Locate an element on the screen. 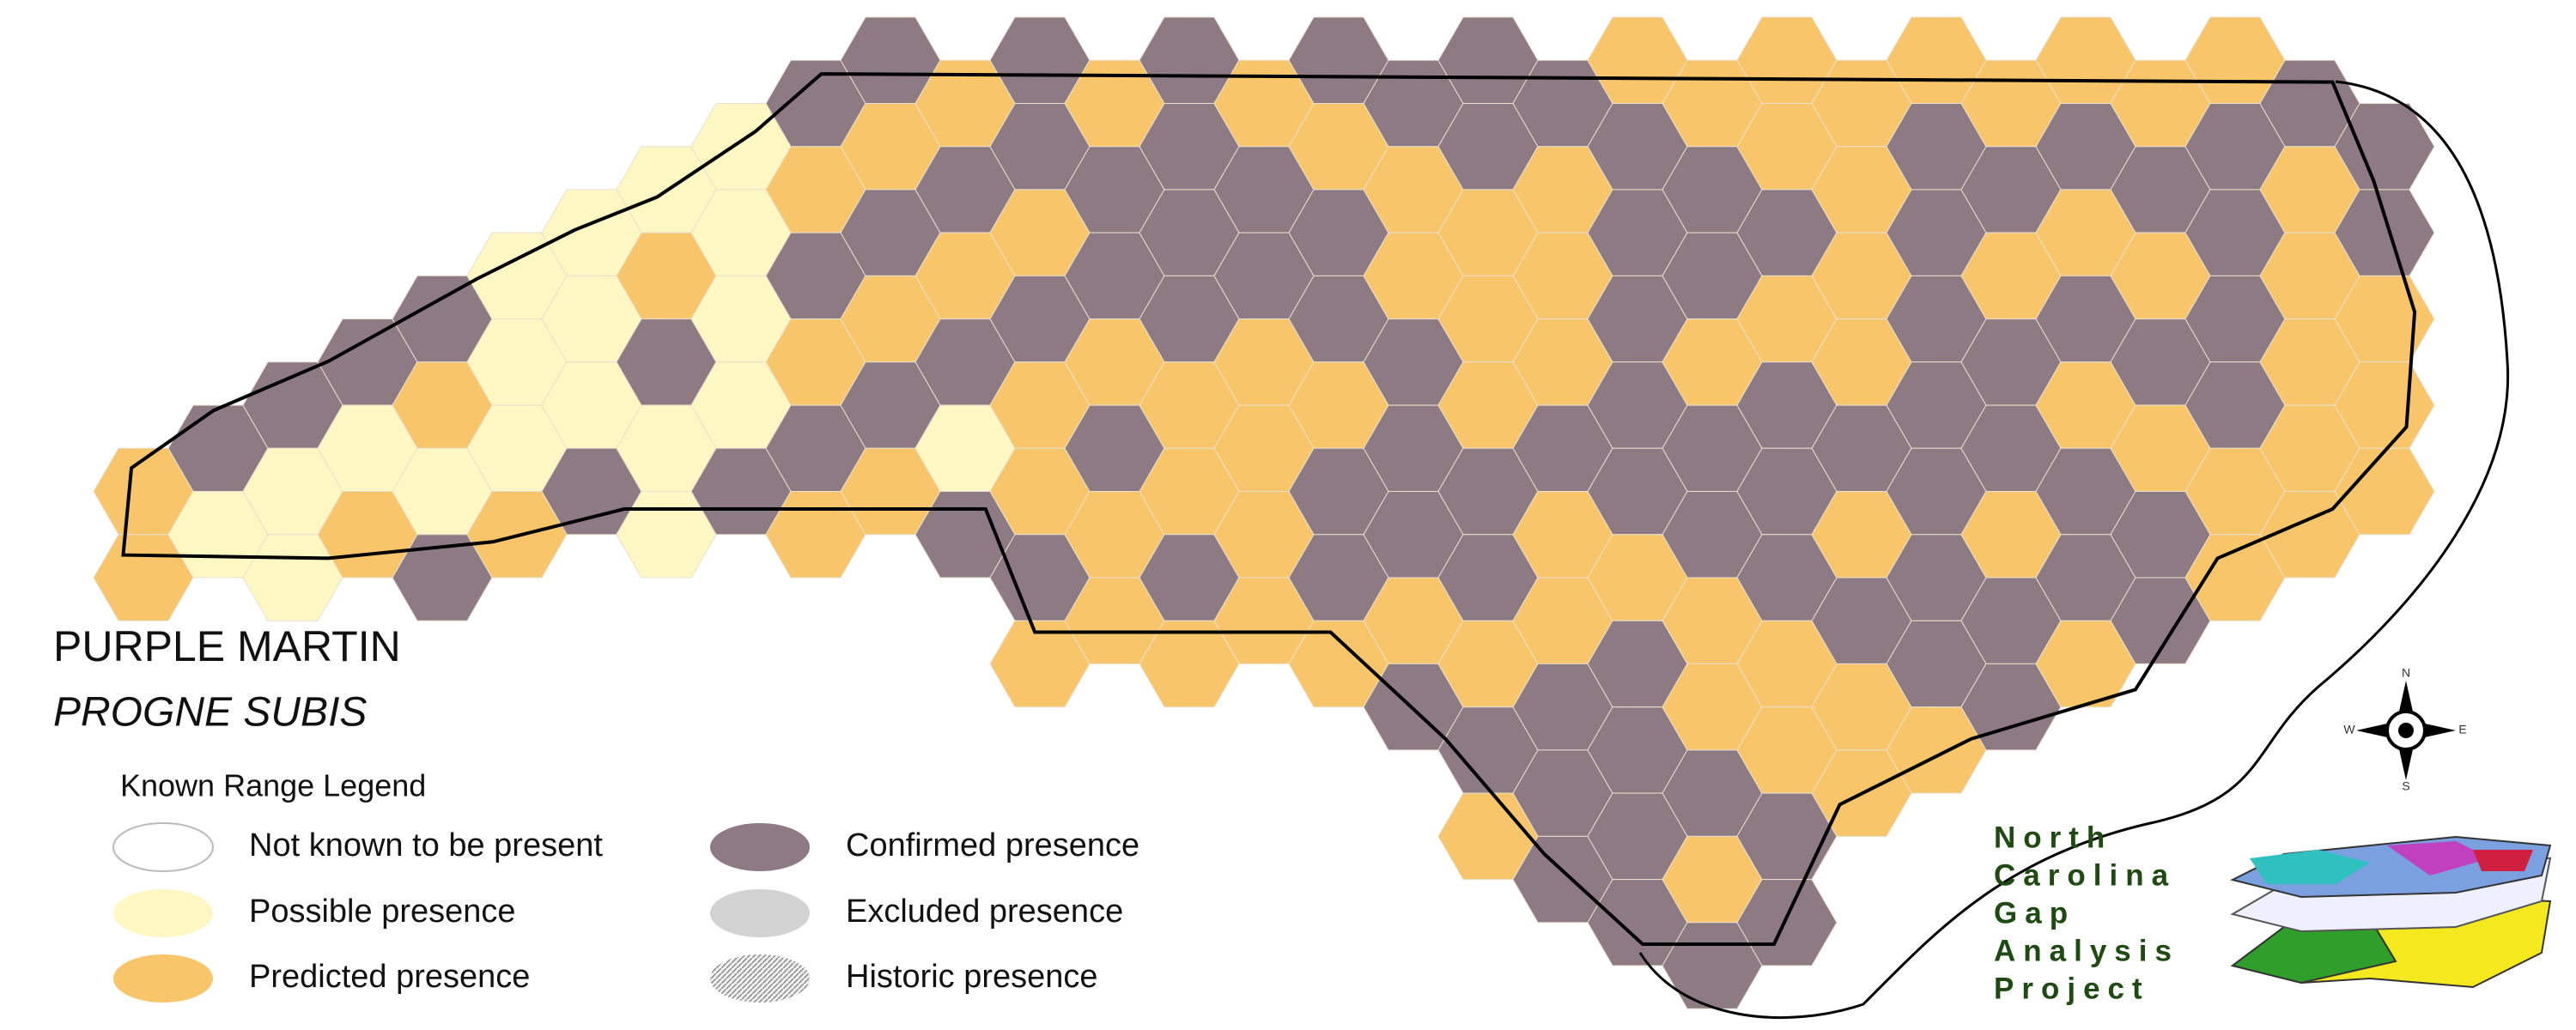 This screenshot has width=2576, height=1030. compass-e: E is located at coordinates (2462, 729).